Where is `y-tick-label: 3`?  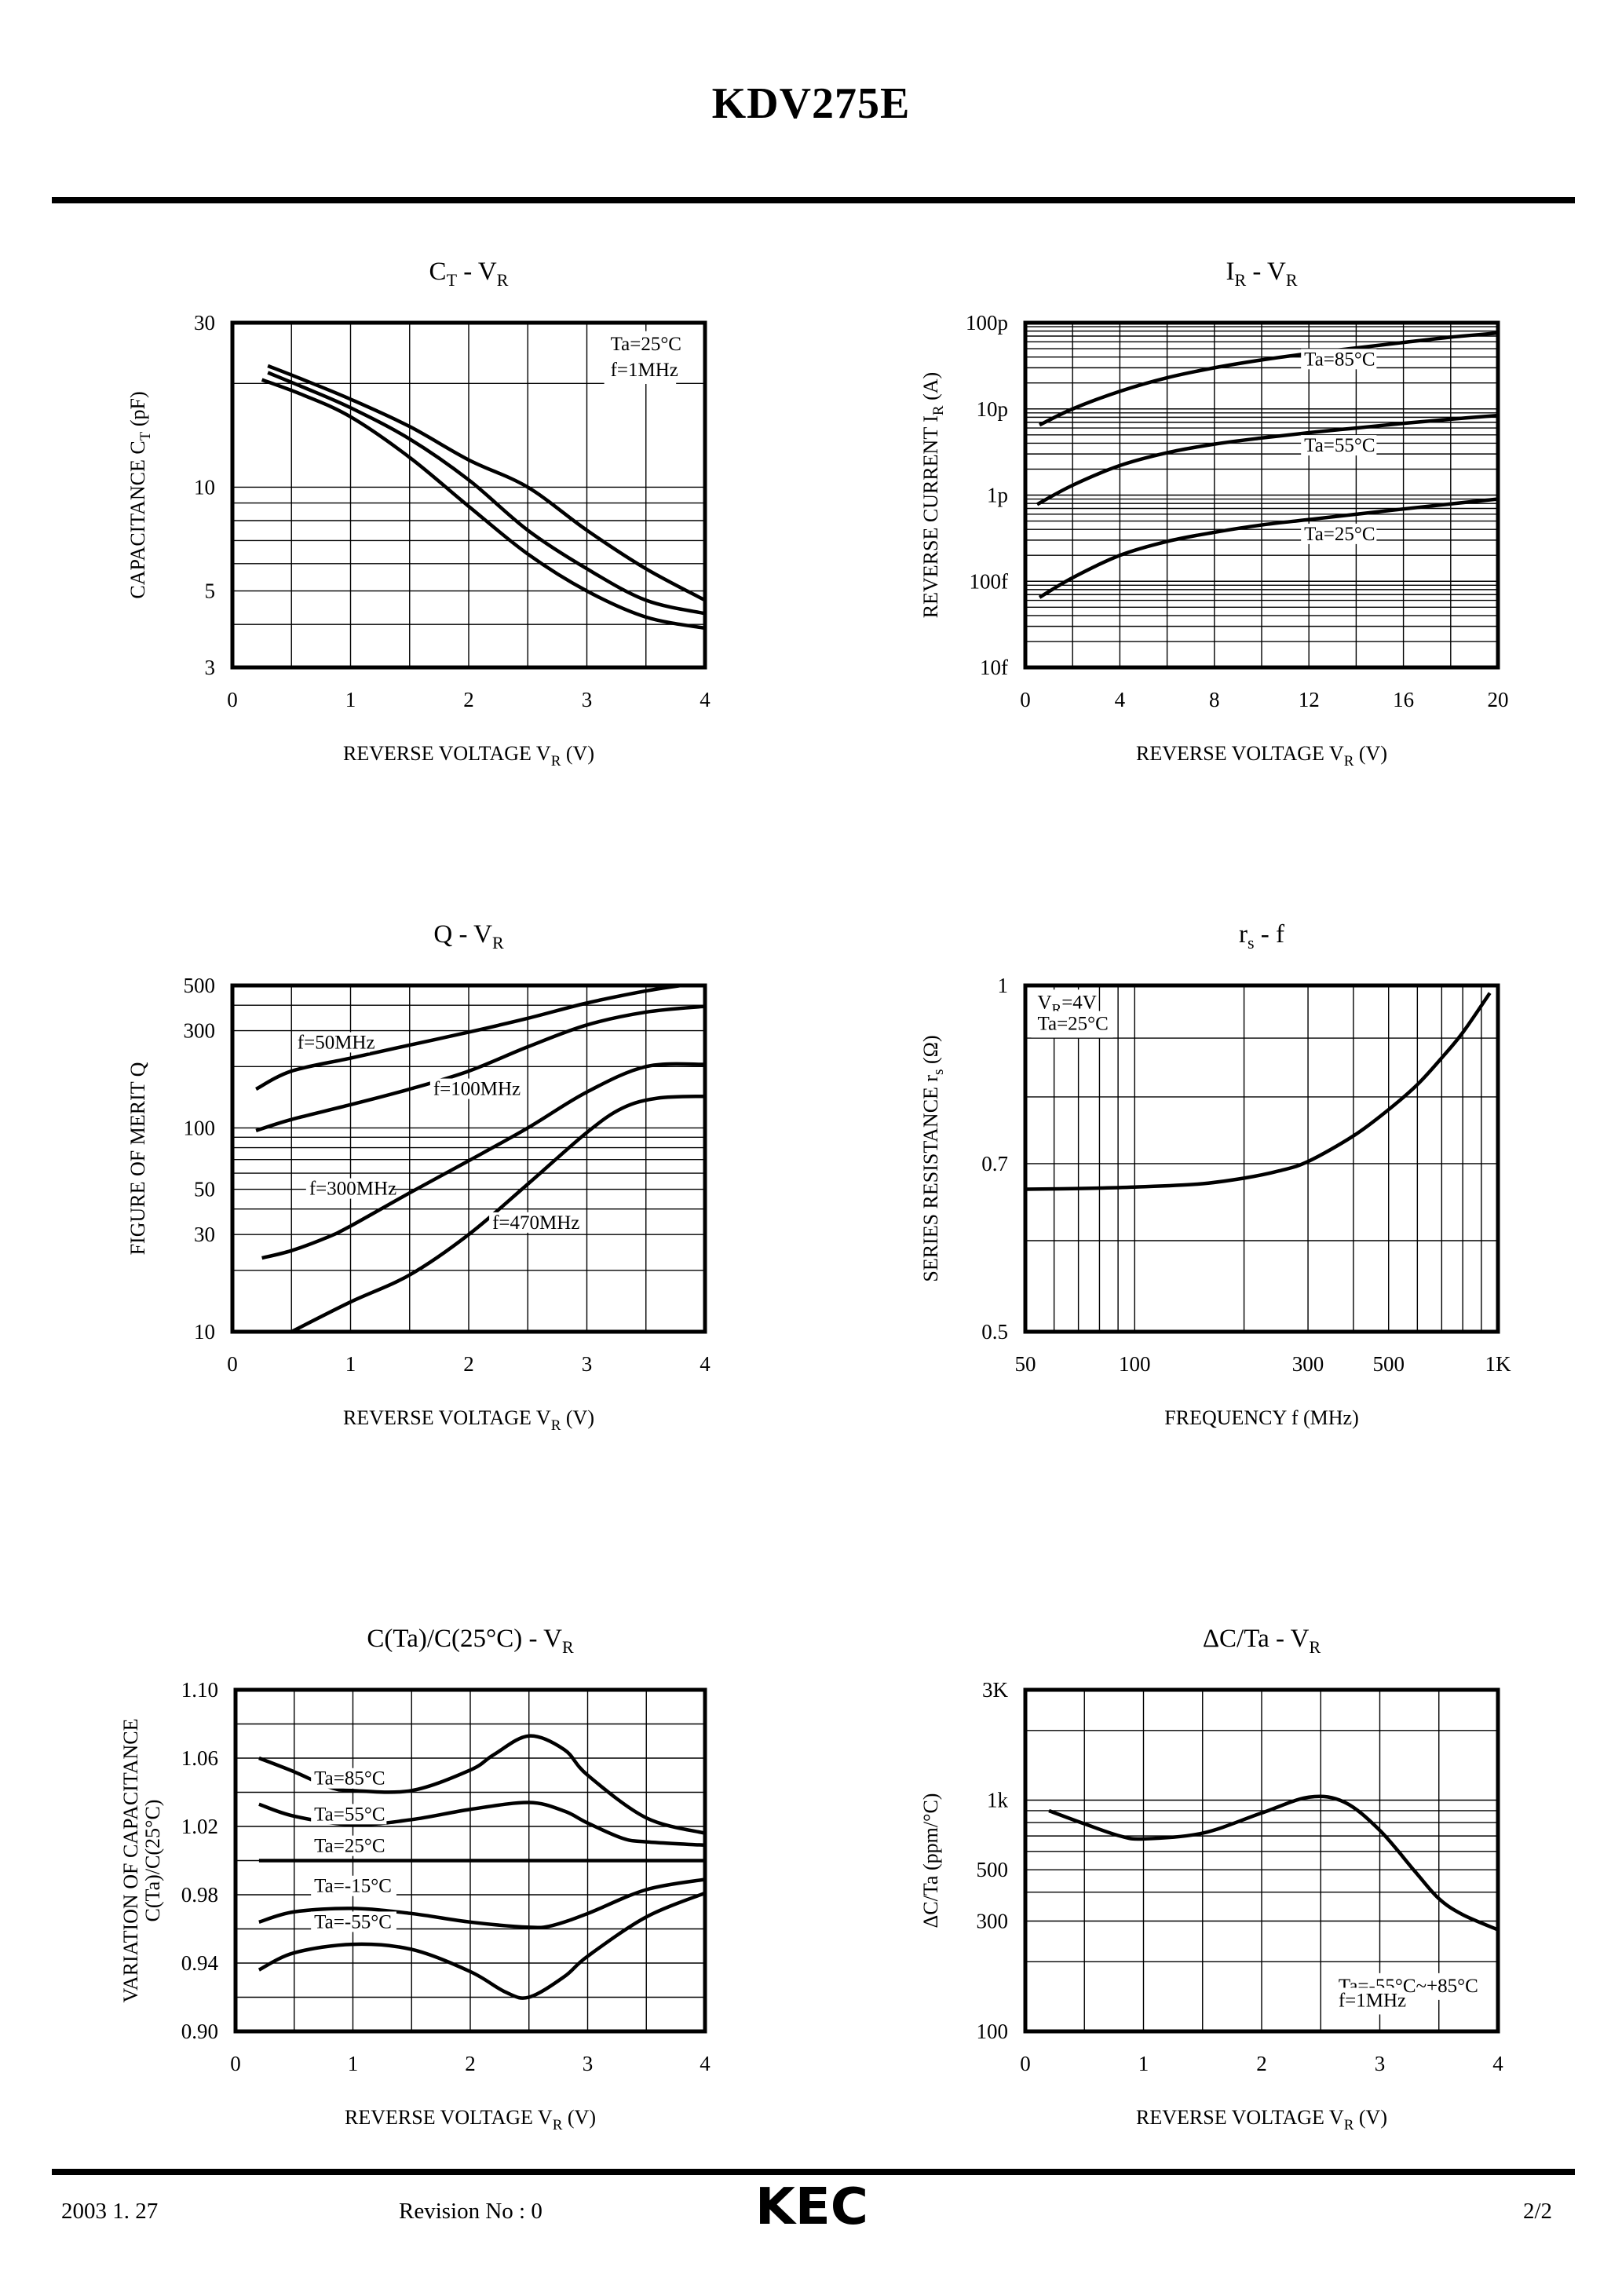
y-tick-label: 3 is located at coordinates (211, 668).